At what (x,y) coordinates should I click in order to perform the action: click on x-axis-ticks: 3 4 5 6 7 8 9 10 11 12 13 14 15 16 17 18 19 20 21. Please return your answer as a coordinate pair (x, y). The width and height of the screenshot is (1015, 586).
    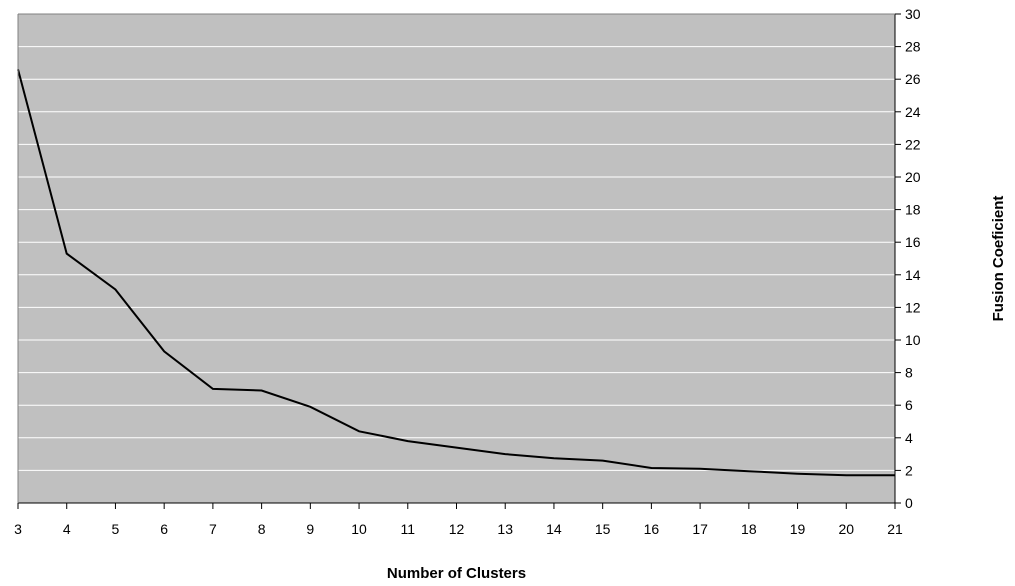
    Looking at the image, I should click on (458, 520).